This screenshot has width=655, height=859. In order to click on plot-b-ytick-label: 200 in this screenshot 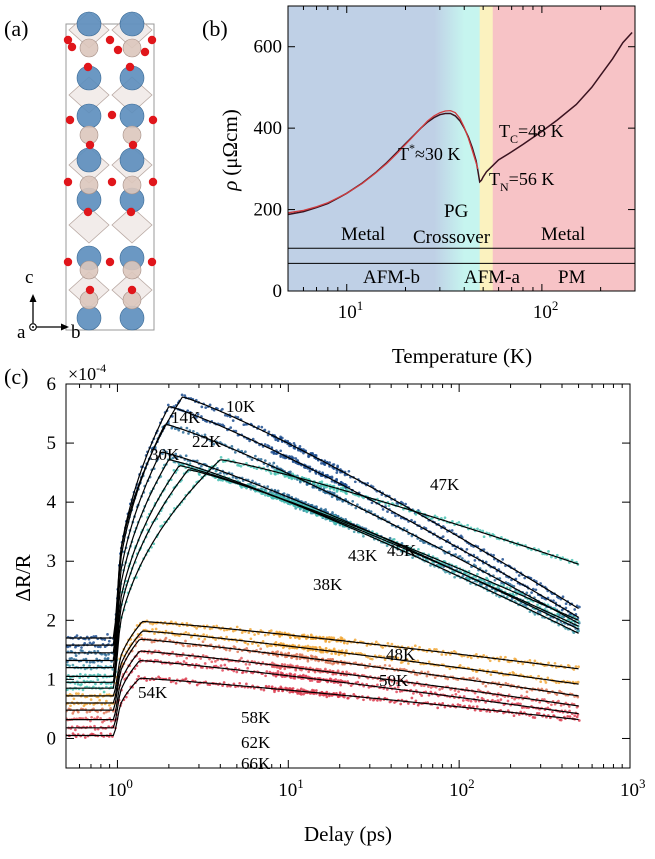, I will do `click(268, 210)`.